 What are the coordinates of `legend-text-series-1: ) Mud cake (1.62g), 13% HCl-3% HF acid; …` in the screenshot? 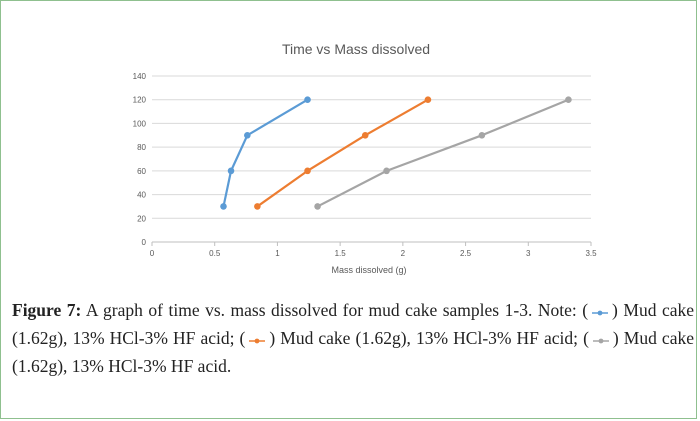 It's located at (353, 324).